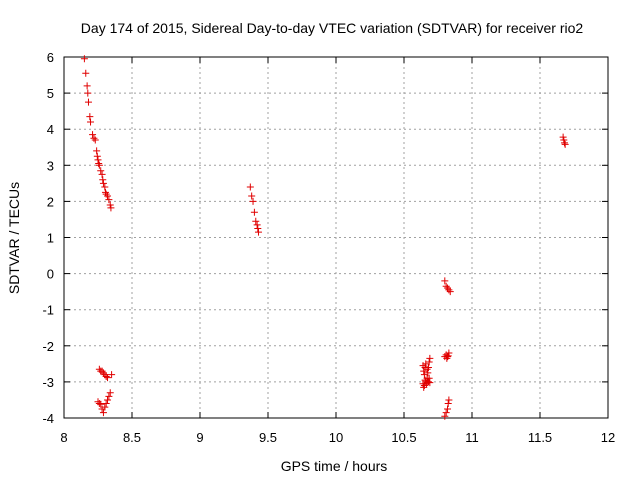 The image size is (640, 480). What do you see at coordinates (14, 238) in the screenshot?
I see `y-axis-label: SDTVAR / TECUs` at bounding box center [14, 238].